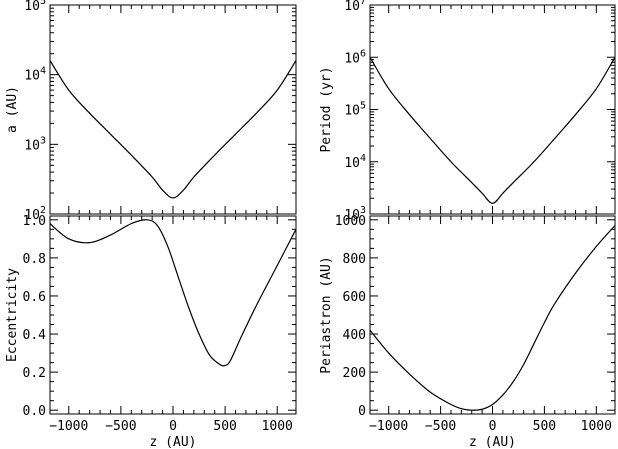 The image size is (618, 449). I want to click on y-tick-label: 0, so click(362, 411).